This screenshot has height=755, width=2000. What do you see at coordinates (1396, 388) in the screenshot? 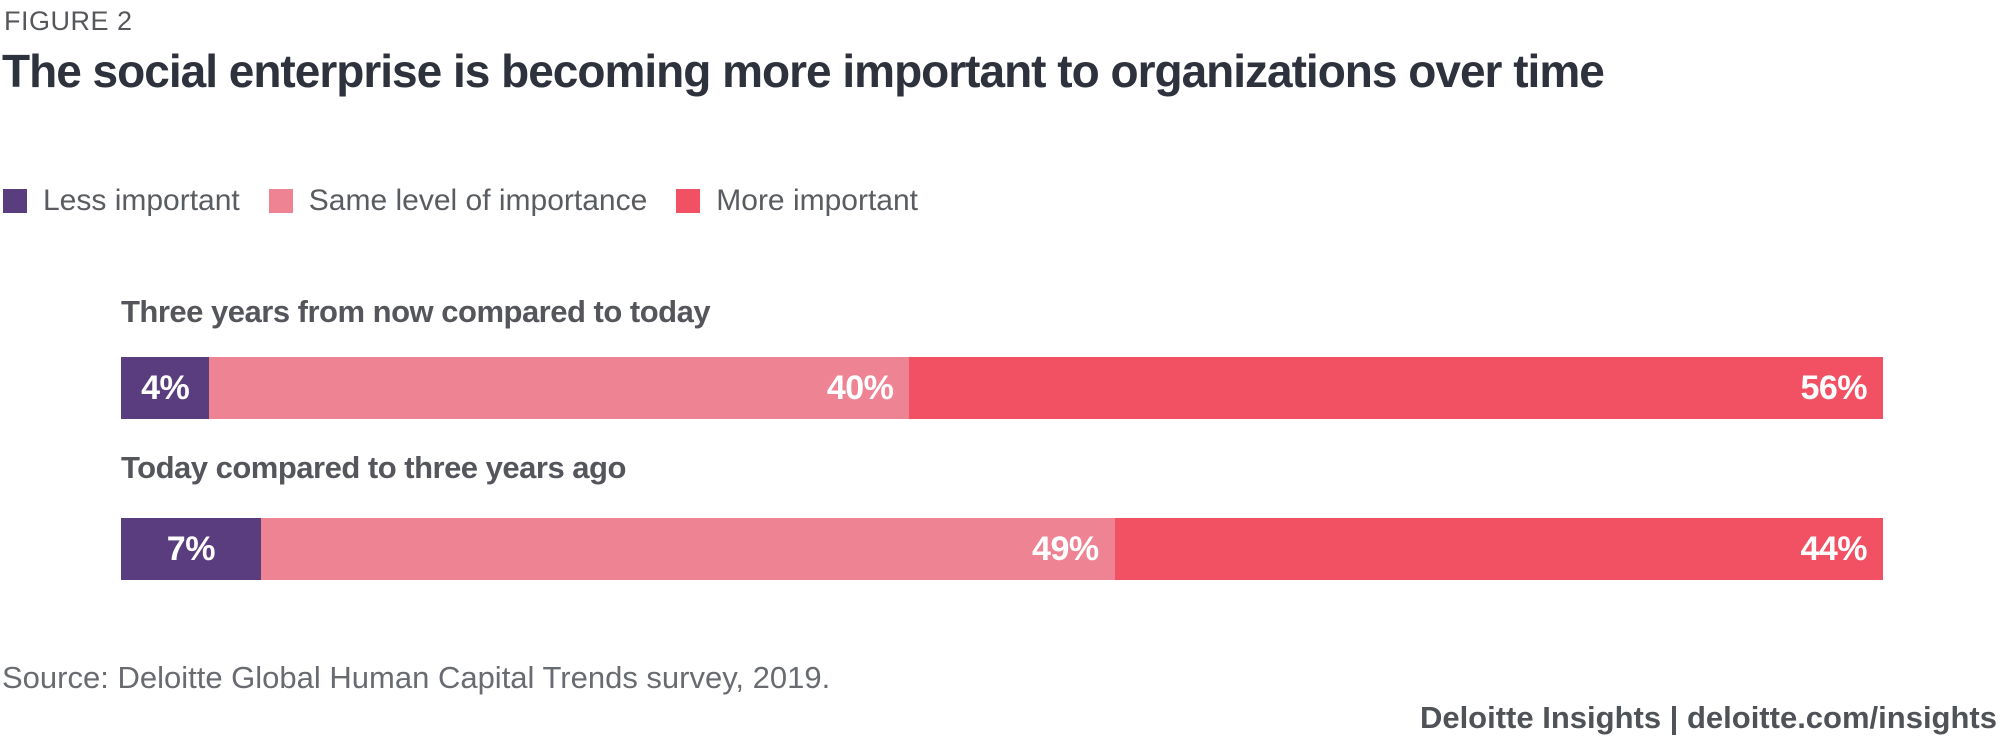
I see `bar-segment-more-important: 56%` at bounding box center [1396, 388].